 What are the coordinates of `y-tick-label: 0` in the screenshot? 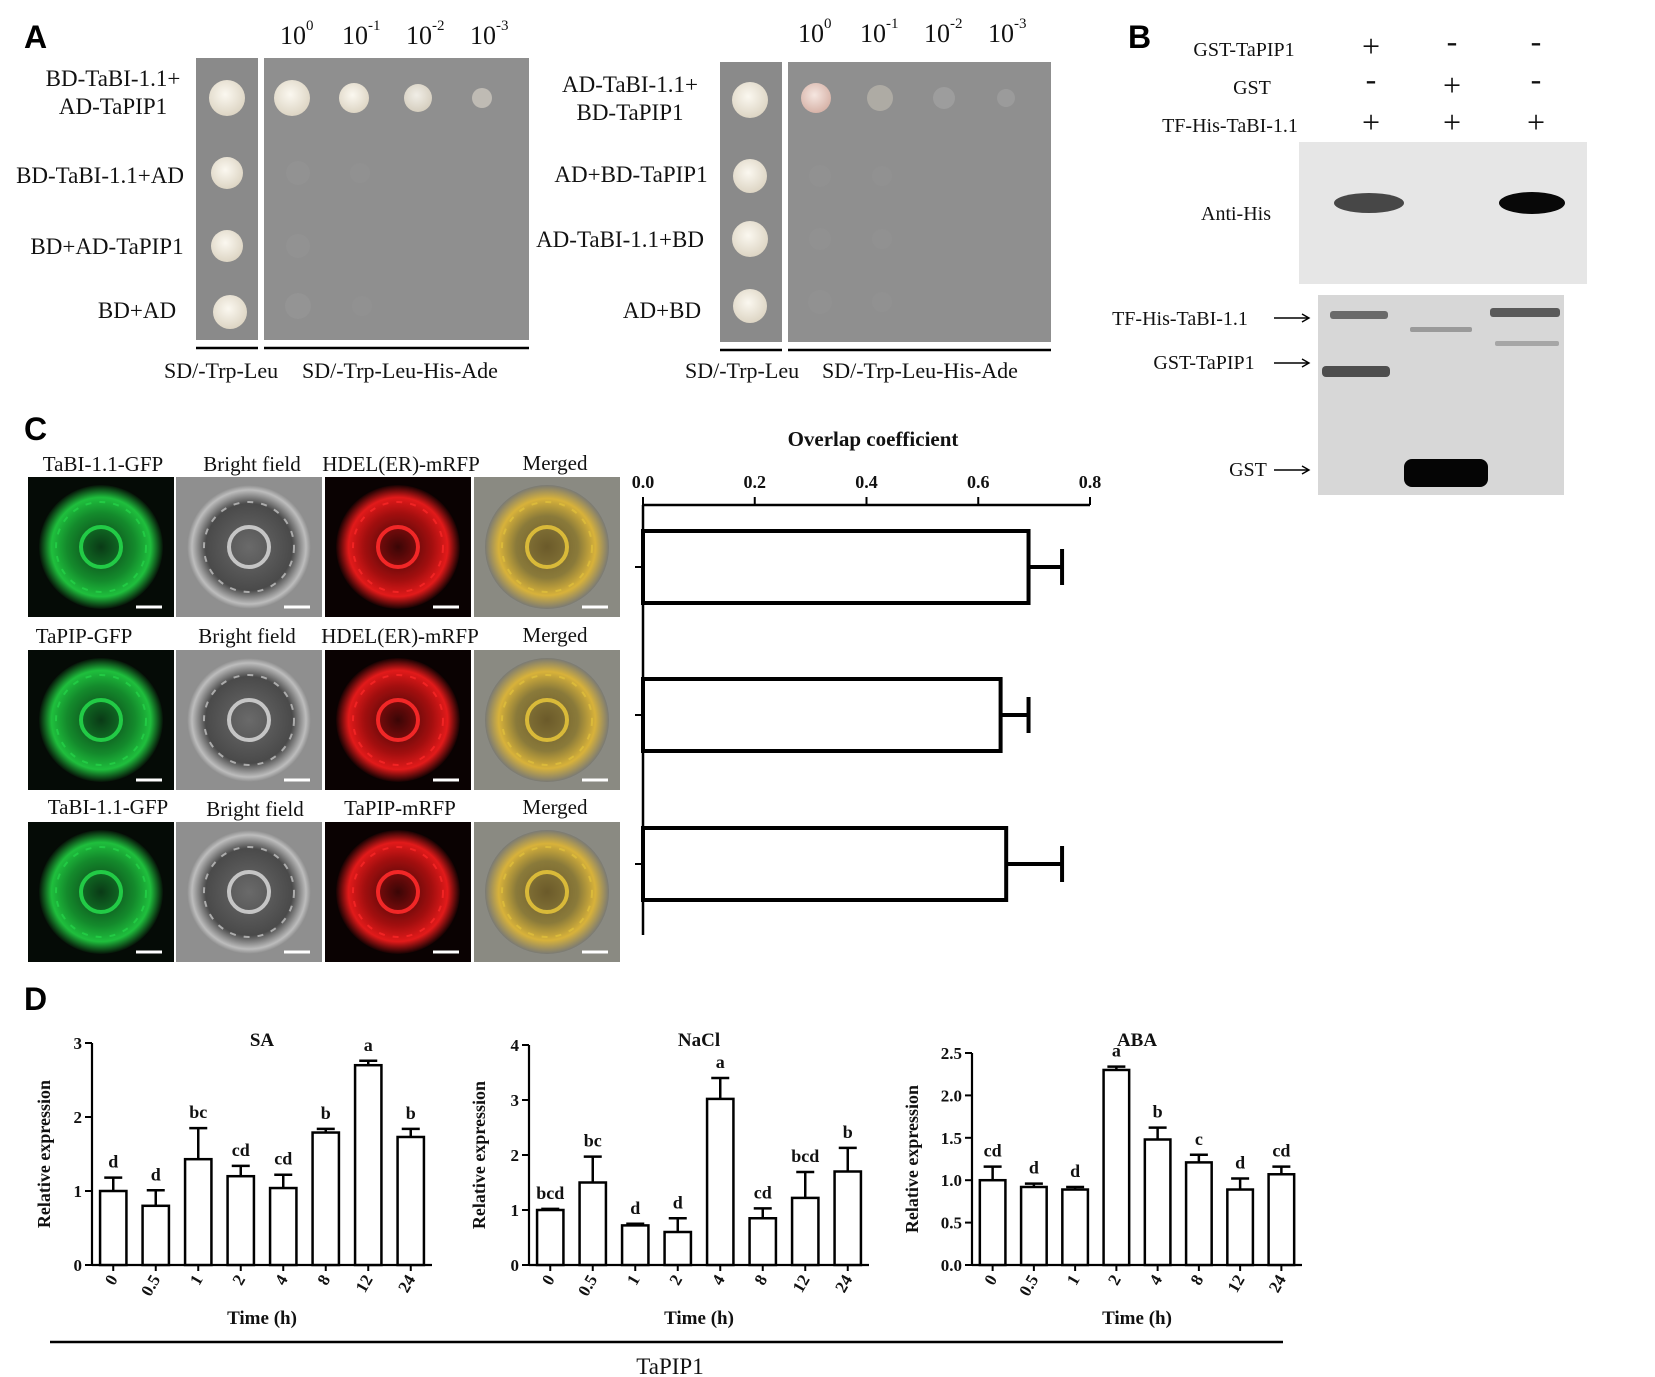 It's located at (515, 1265).